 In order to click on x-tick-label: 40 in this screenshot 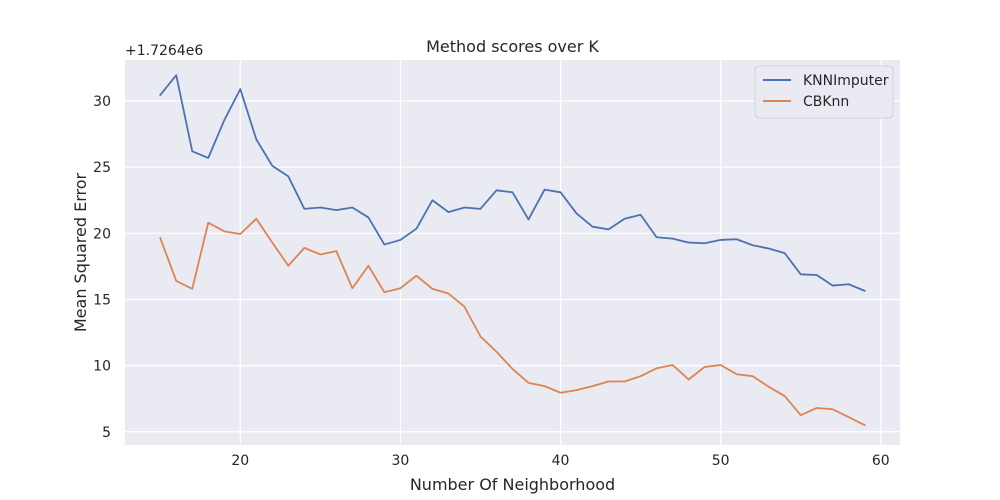, I will do `click(561, 461)`.